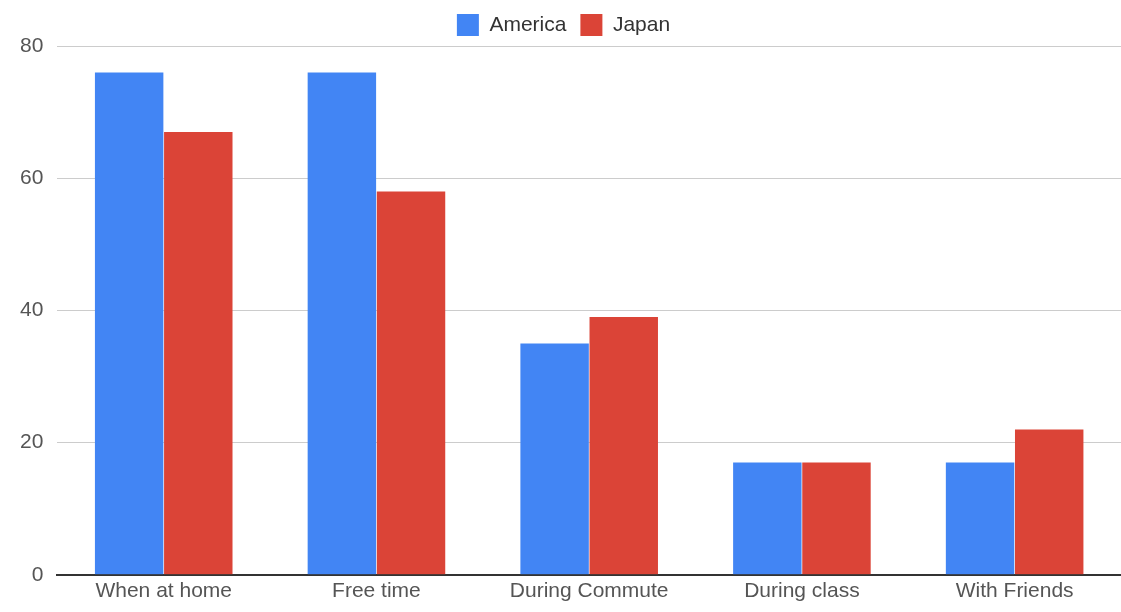  I want to click on x-tick-label: With Friends, so click(1014, 590).